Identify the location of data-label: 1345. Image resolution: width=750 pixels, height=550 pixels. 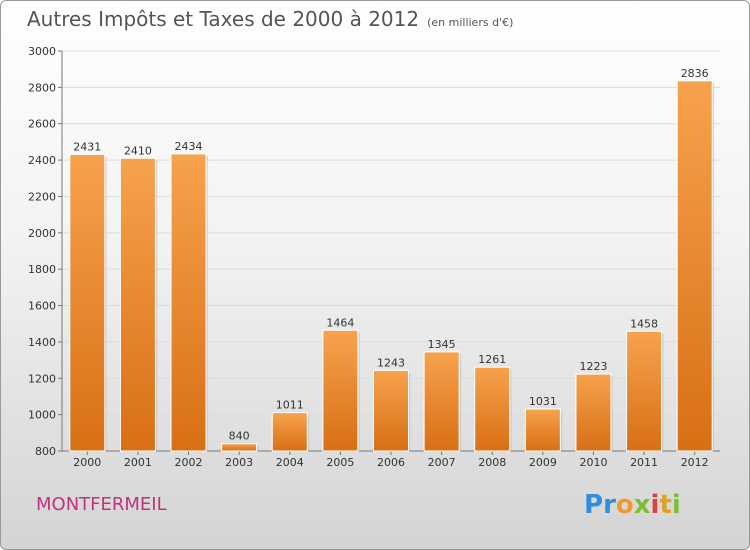
(442, 344).